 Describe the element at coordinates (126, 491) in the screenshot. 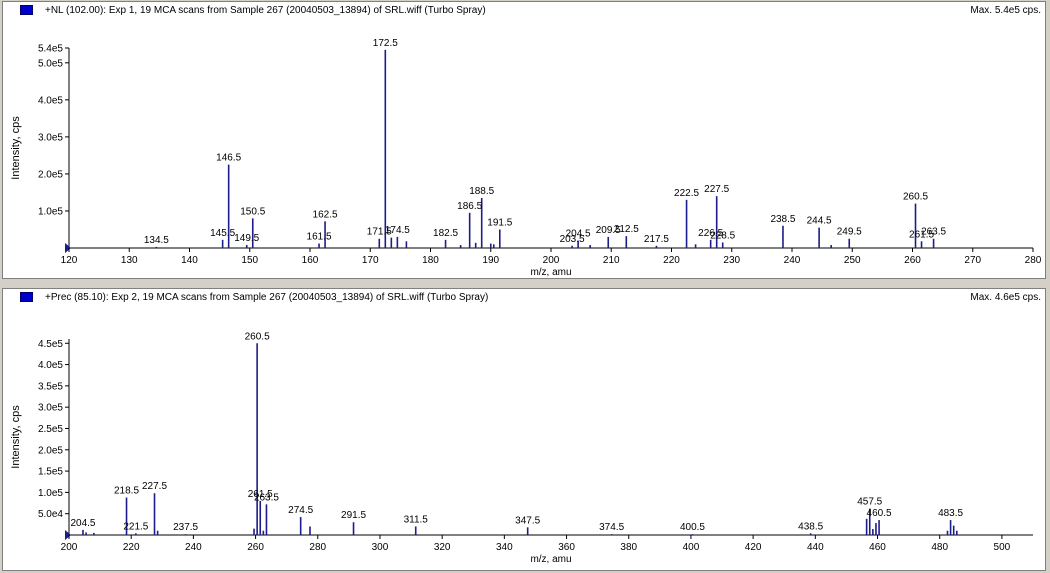

I see `peak-label: 218.5` at that location.